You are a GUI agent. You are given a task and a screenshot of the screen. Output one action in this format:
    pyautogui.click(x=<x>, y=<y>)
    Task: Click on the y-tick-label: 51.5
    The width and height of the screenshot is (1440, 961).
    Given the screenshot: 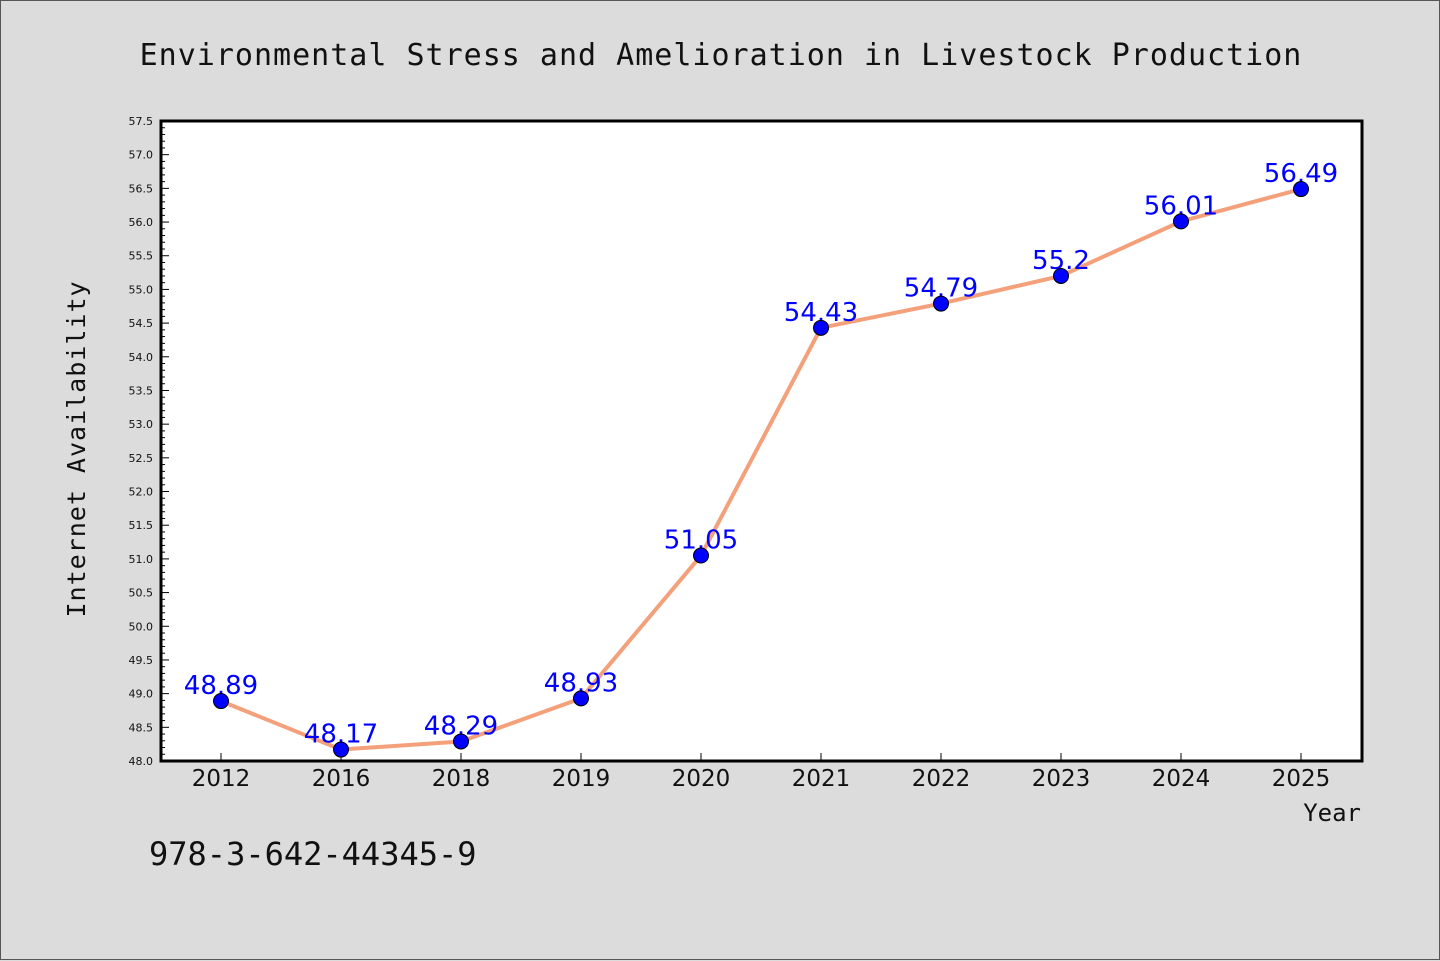 What is the action you would take?
    pyautogui.click(x=141, y=525)
    